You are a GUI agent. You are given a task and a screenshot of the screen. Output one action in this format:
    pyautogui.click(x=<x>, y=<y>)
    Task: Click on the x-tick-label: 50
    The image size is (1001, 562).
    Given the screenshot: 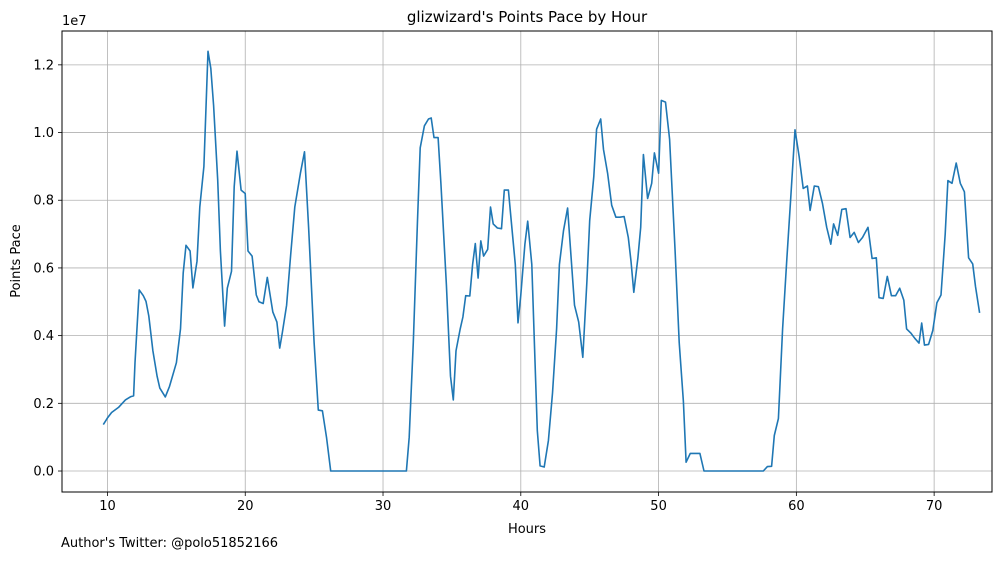 What is the action you would take?
    pyautogui.click(x=658, y=506)
    